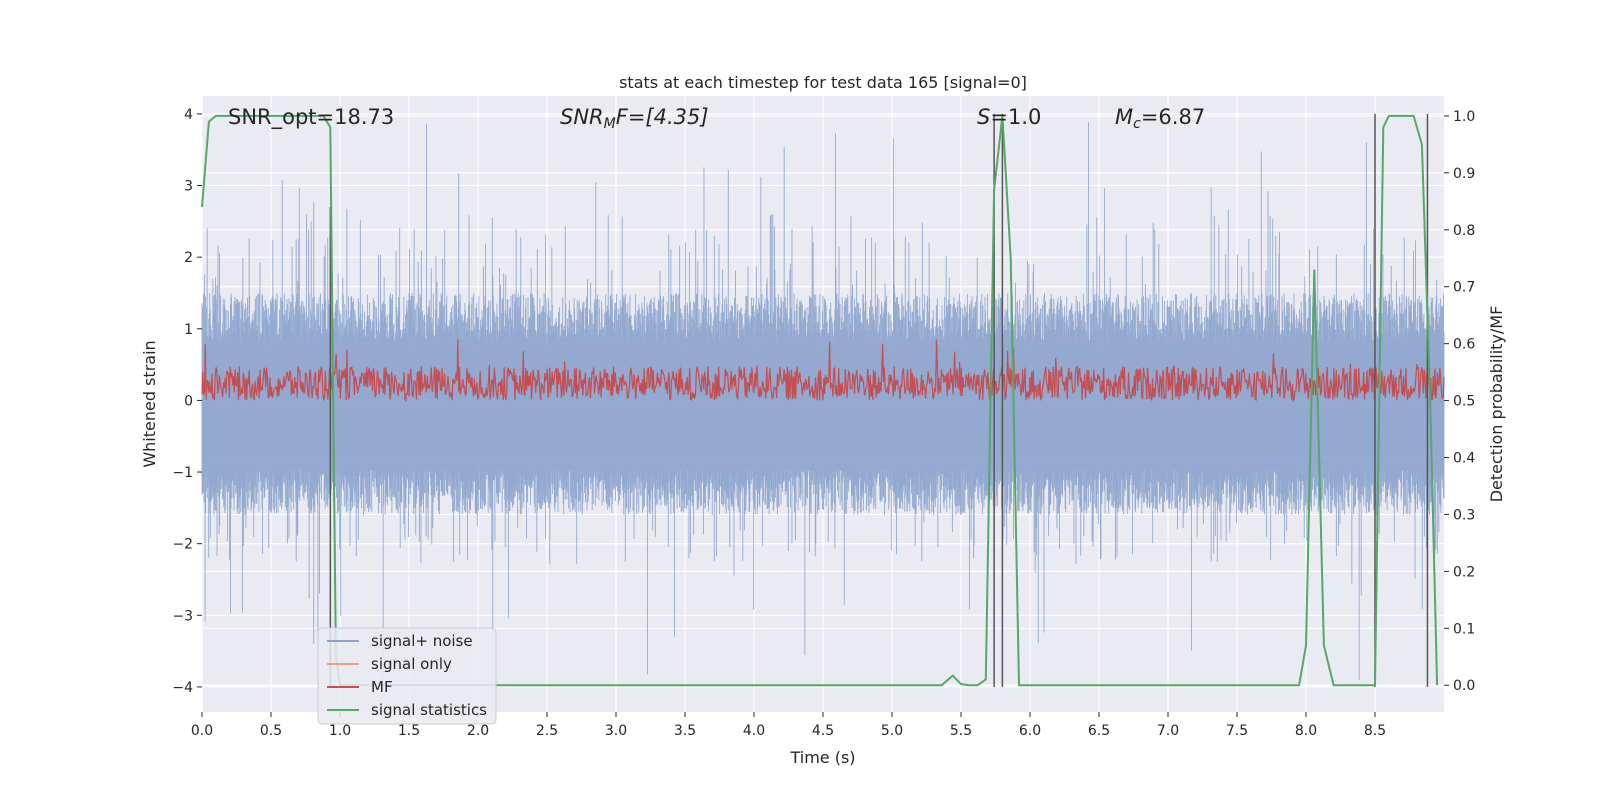 The height and width of the screenshot is (800, 1600). Describe the element at coordinates (1173, 117) in the screenshot. I see `mc-rest: =6.87` at that location.